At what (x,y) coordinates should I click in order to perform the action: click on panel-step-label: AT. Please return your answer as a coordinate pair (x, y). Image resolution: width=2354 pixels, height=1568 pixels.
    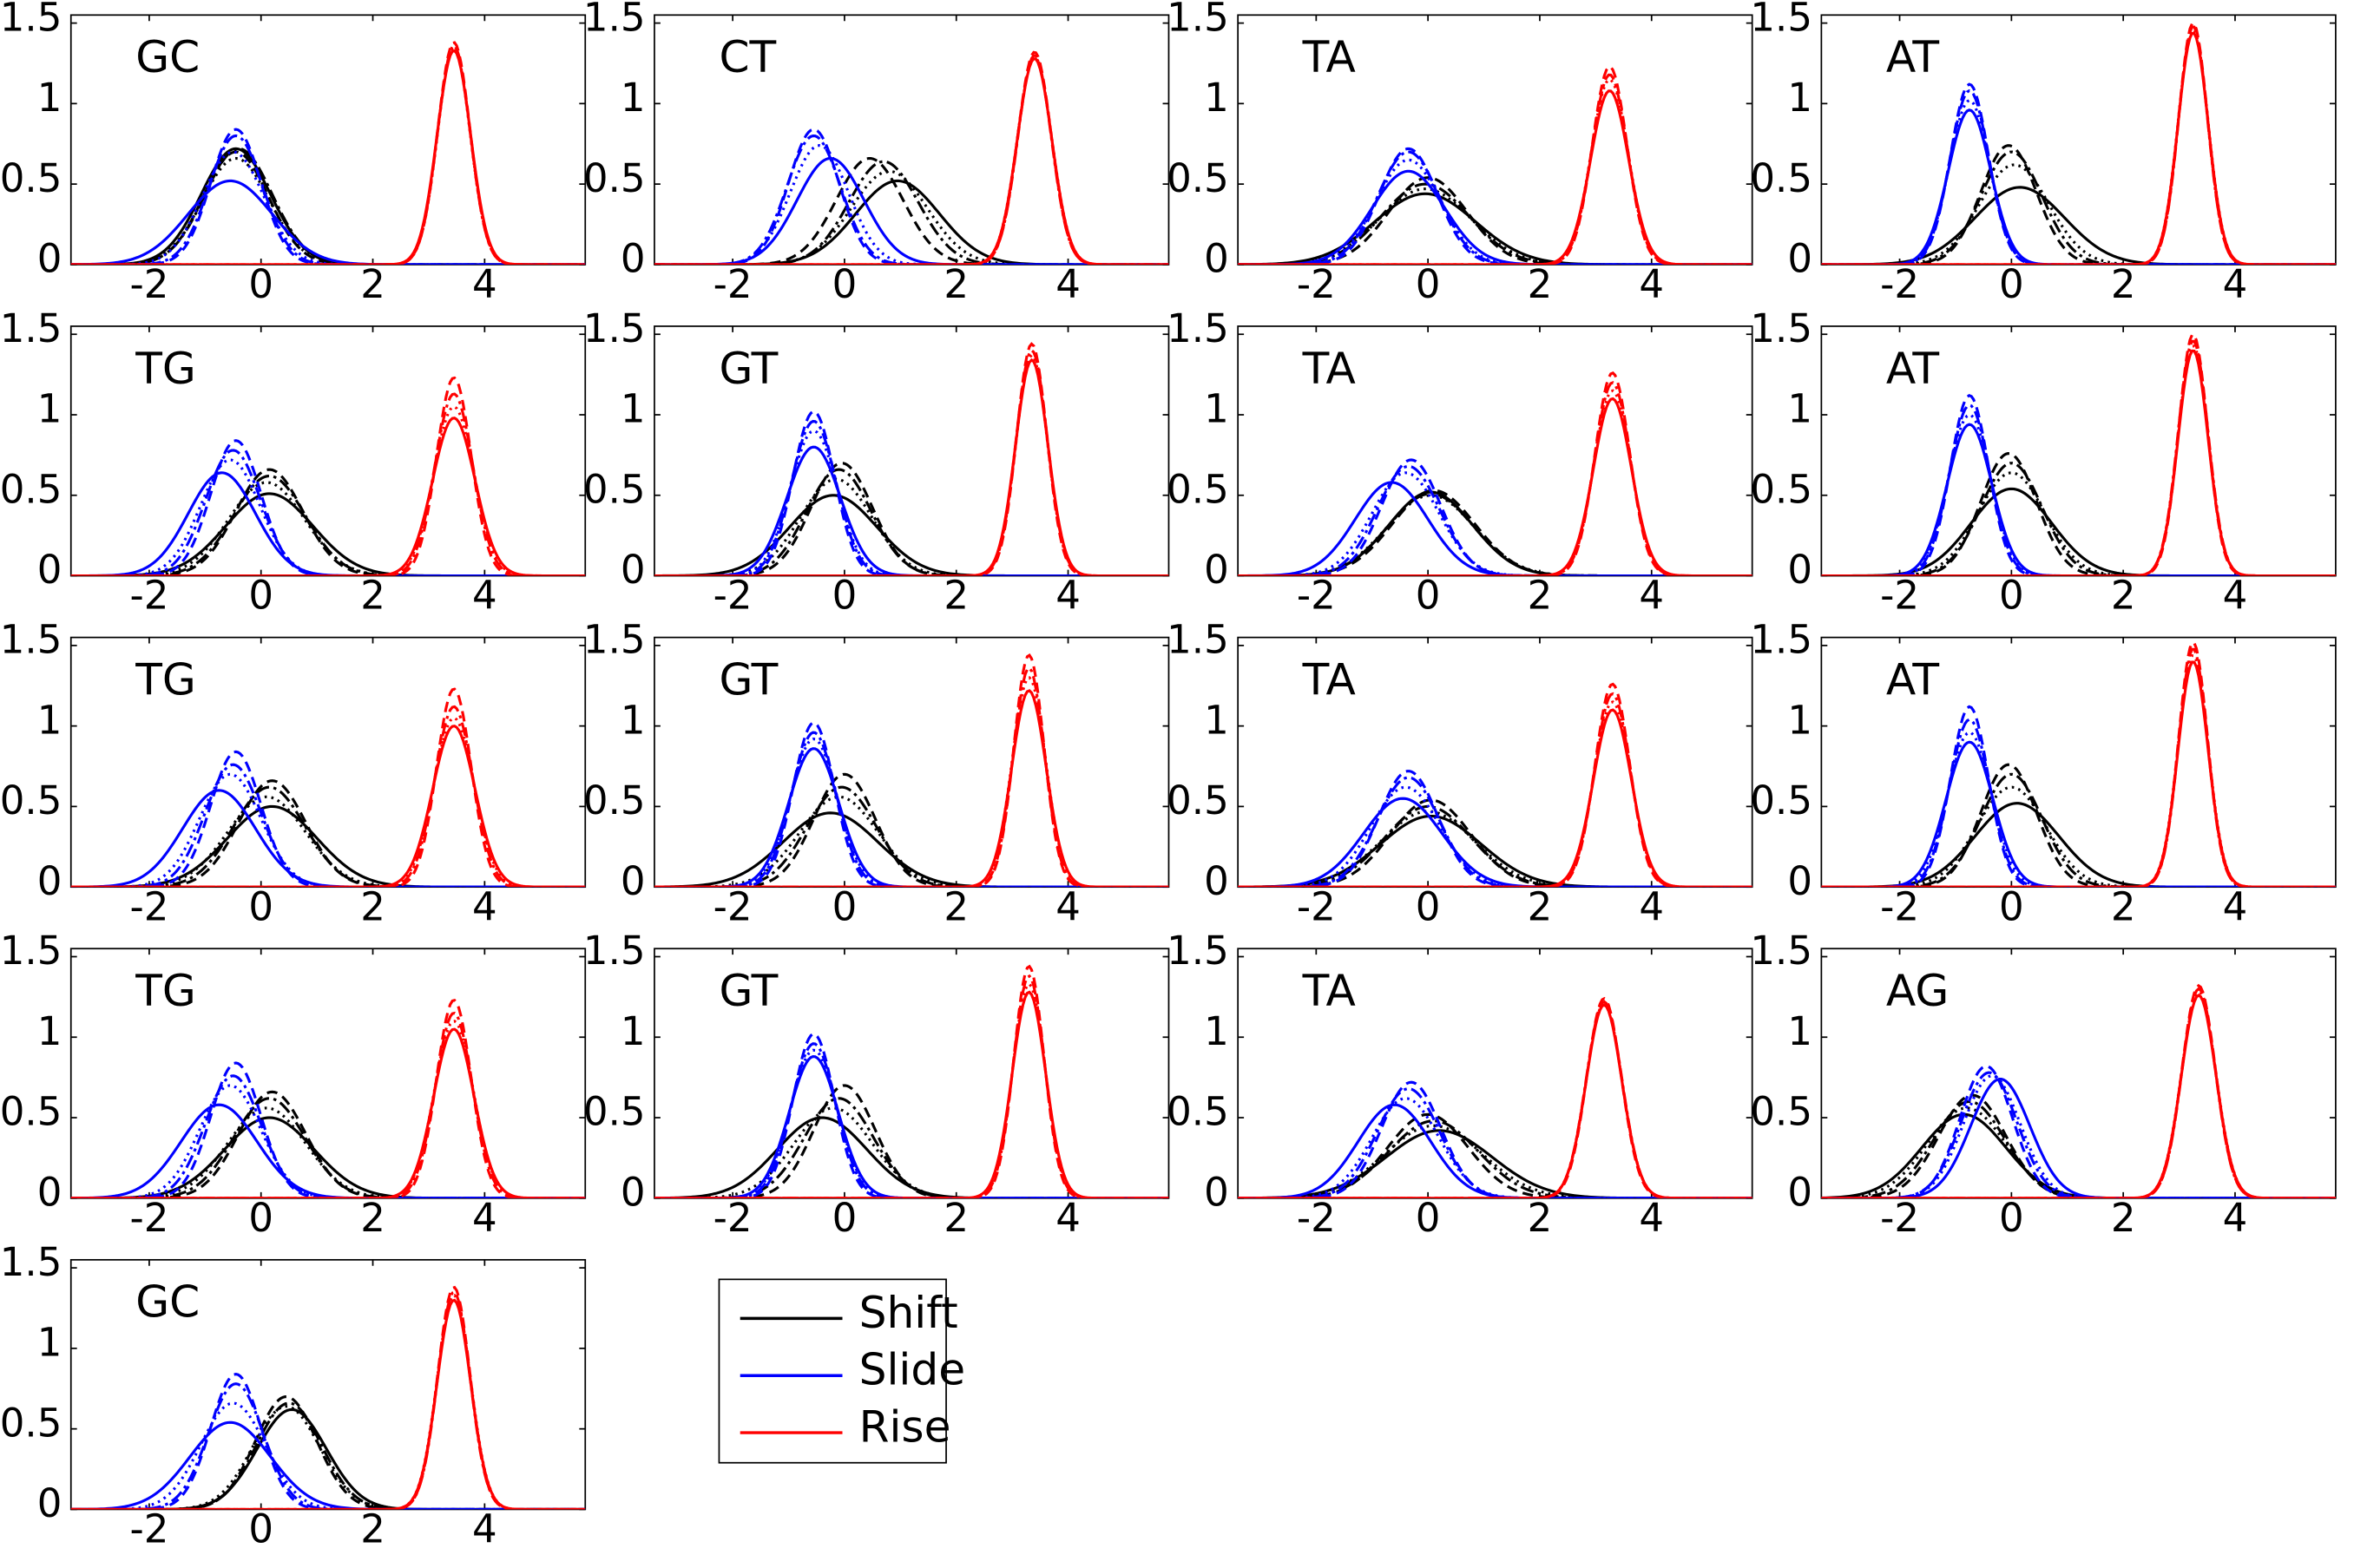
    Looking at the image, I should click on (1913, 368).